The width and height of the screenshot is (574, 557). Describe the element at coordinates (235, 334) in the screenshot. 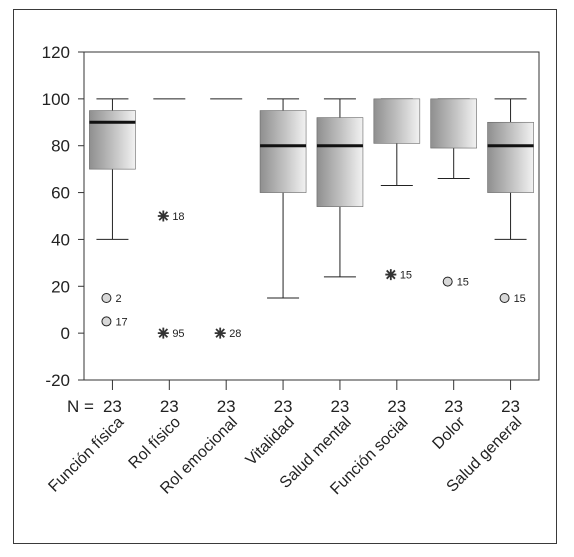

I see `outlier-label: 28` at that location.